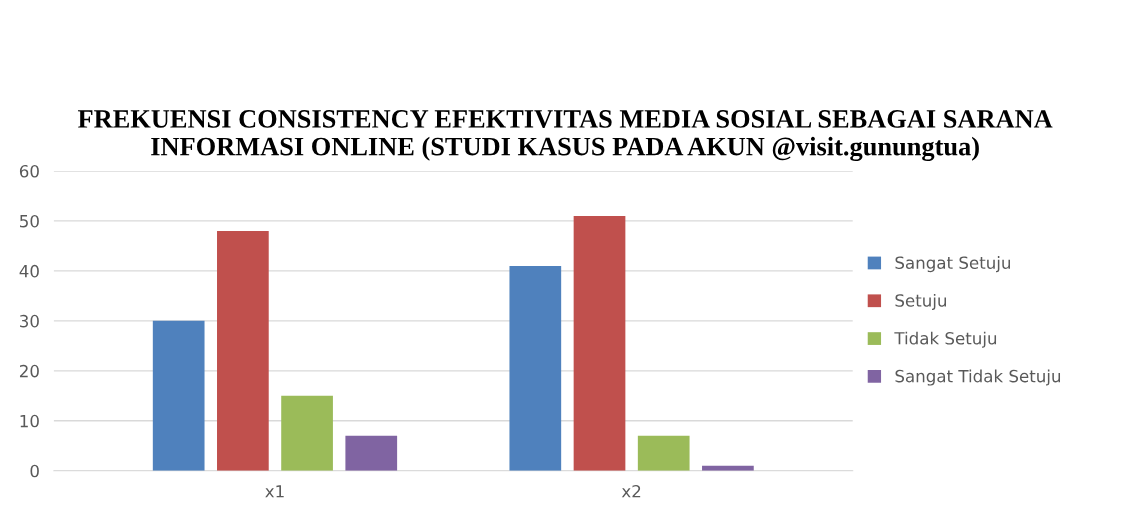 The height and width of the screenshot is (526, 1122). Describe the element at coordinates (978, 377) in the screenshot. I see `legend-label: Sangat Tidak Setuju` at that location.